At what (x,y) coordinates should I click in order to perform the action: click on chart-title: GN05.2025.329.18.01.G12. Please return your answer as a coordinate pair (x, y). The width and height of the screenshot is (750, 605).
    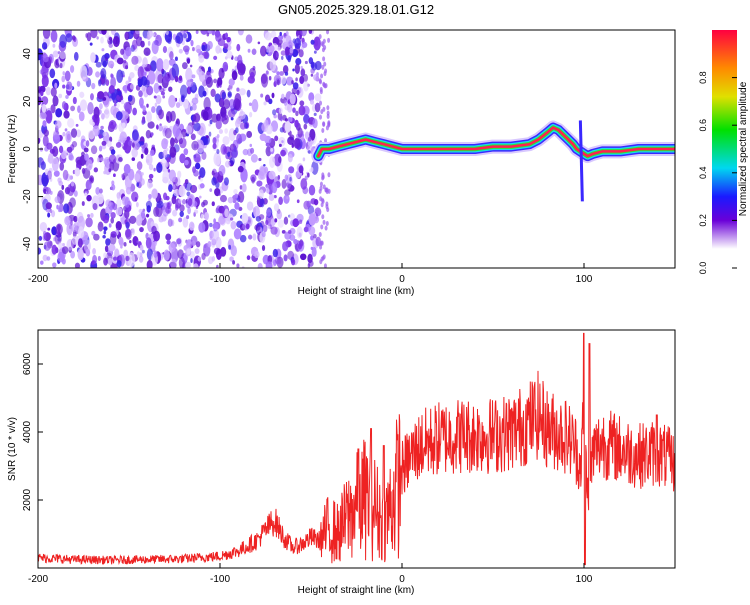
    Looking at the image, I should click on (356, 9).